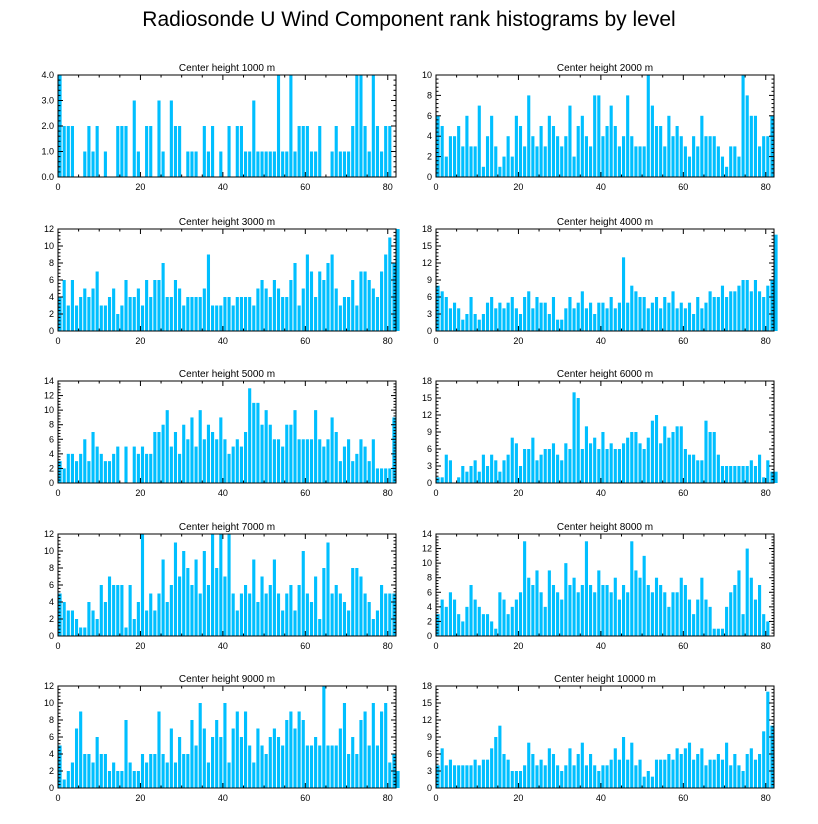  What do you see at coordinates (766, 646) in the screenshot?
I see `x-tick-label: 80` at bounding box center [766, 646].